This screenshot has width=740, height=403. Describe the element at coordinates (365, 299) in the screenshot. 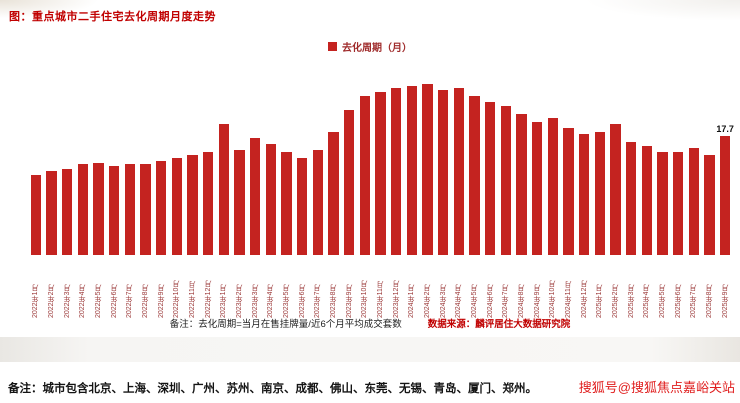

I see `x-axis-label: 2023年10月` at that location.